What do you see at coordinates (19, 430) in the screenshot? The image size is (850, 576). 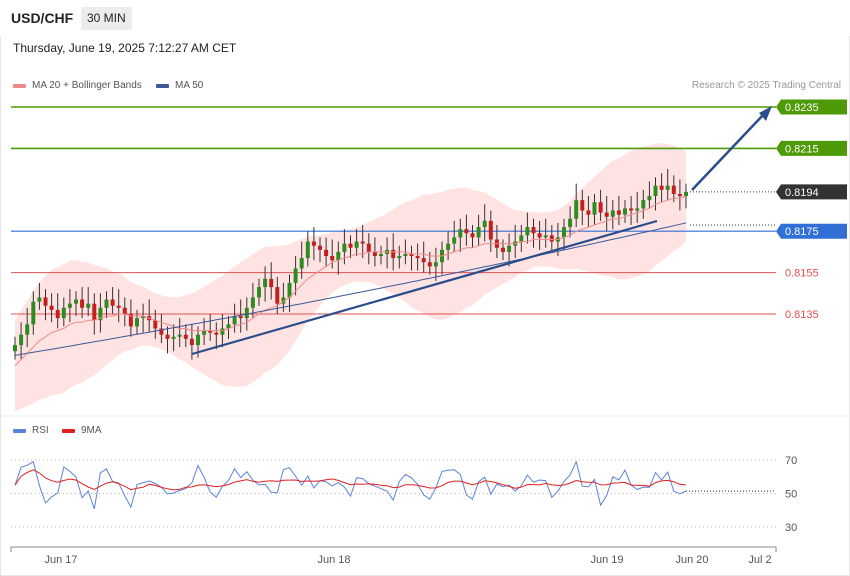 I see `rsi-swatch` at bounding box center [19, 430].